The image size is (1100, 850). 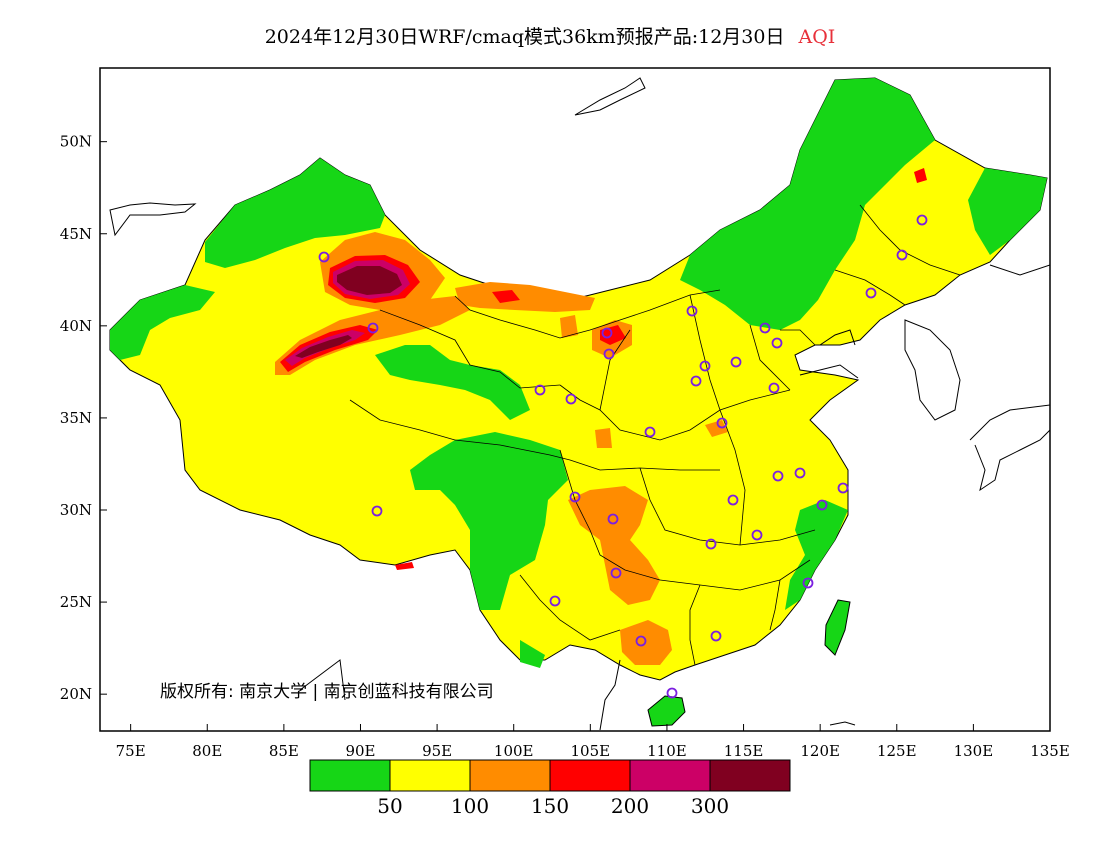 I want to click on colorbar: 50 100 150 200 300, so click(x=550, y=788).